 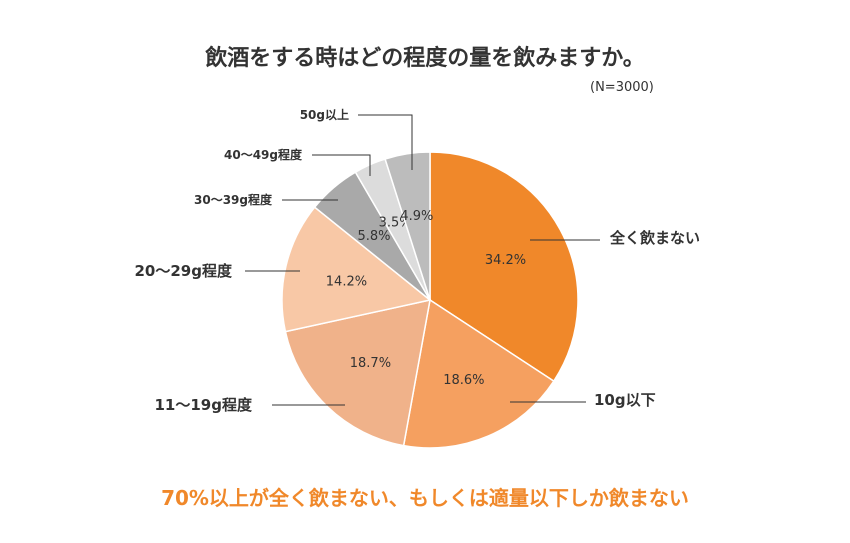 What do you see at coordinates (505, 260) in the screenshot?
I see `slice-value-label: 34.2%` at bounding box center [505, 260].